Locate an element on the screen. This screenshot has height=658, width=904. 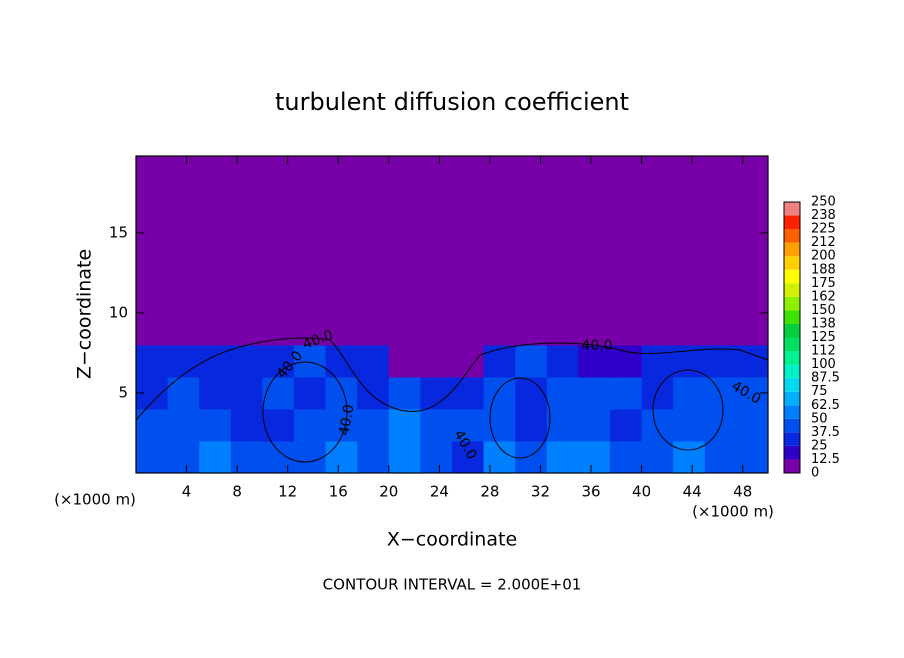
colorbar-label: 87.5 is located at coordinates (825, 378).